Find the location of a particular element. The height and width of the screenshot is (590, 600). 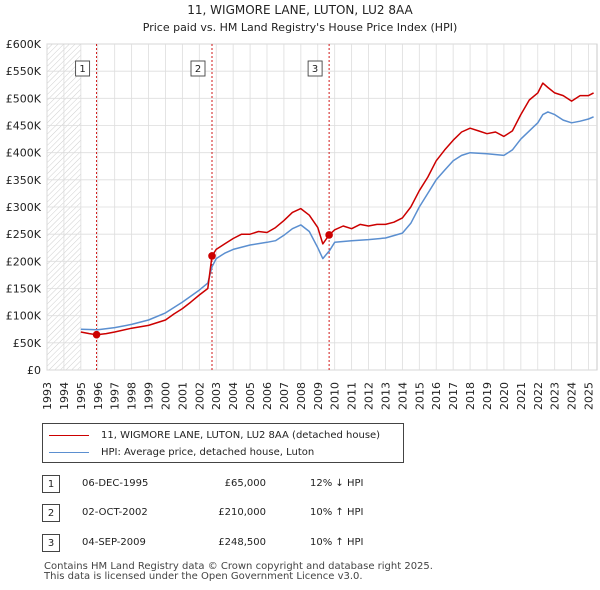

sale-date: 02-OCT-2002 is located at coordinates (115, 512).